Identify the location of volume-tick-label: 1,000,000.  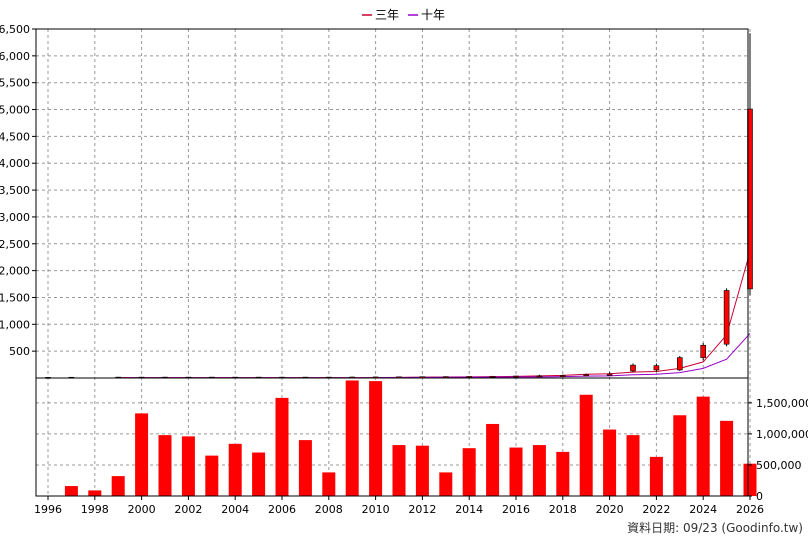
(782, 434).